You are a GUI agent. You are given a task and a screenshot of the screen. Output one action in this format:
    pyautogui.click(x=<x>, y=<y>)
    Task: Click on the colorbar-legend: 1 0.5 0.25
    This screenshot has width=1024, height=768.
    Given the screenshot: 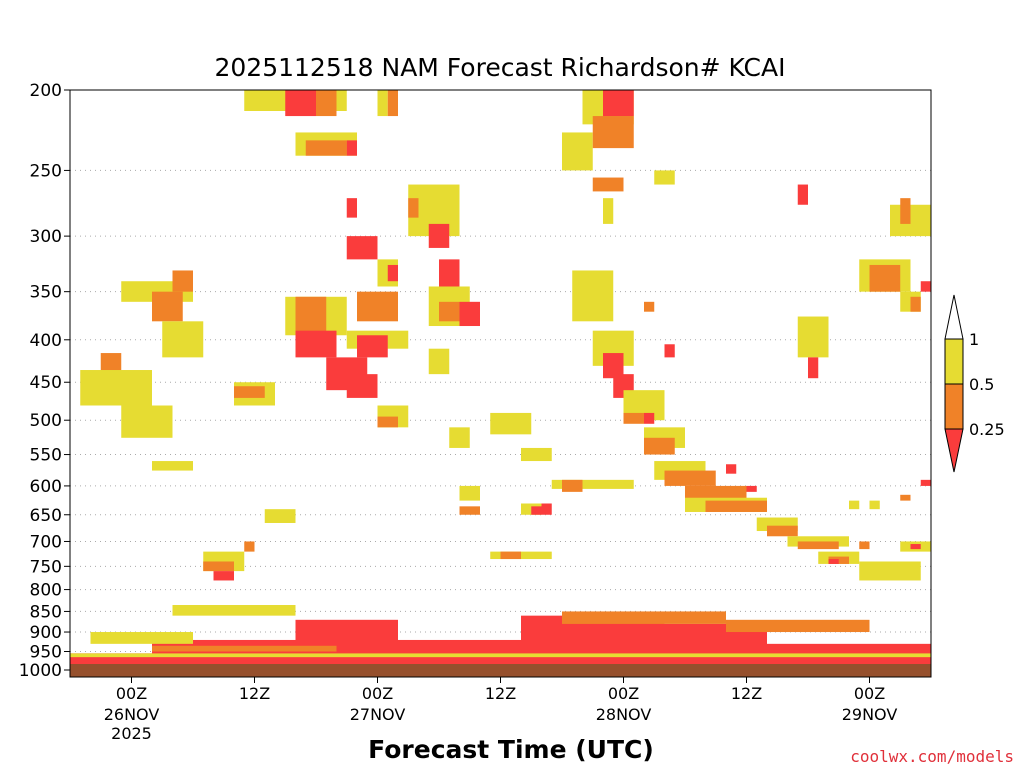 What is the action you would take?
    pyautogui.click(x=974, y=383)
    